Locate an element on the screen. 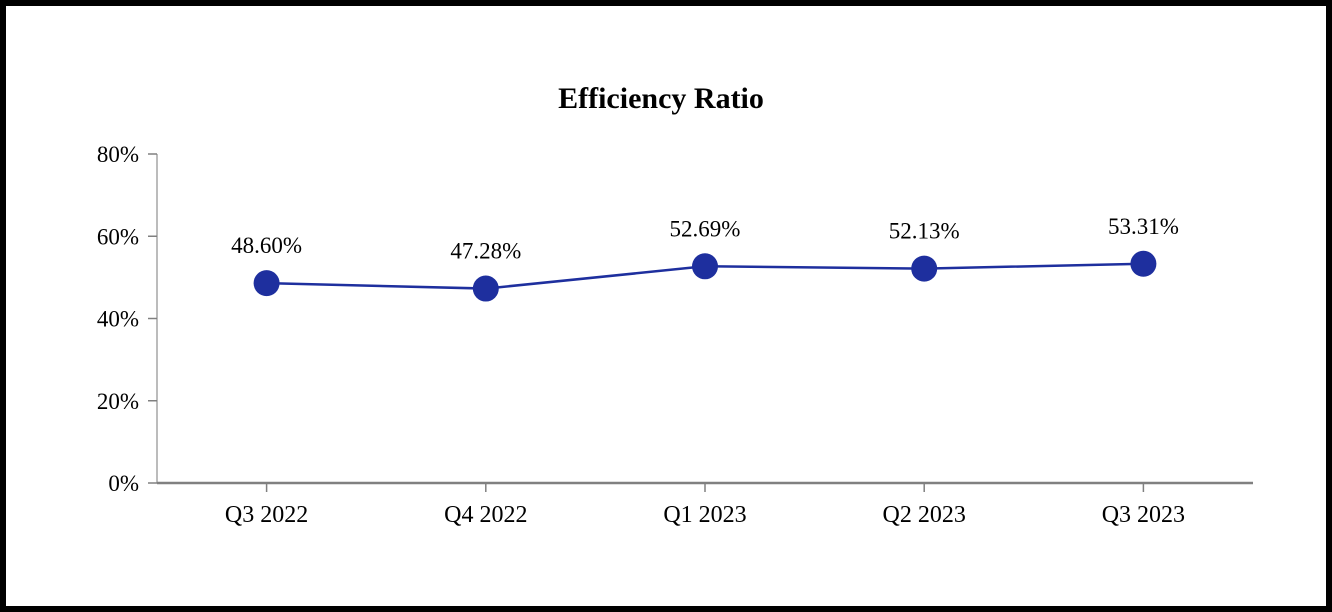  data-point-label: 52.13% is located at coordinates (924, 231).